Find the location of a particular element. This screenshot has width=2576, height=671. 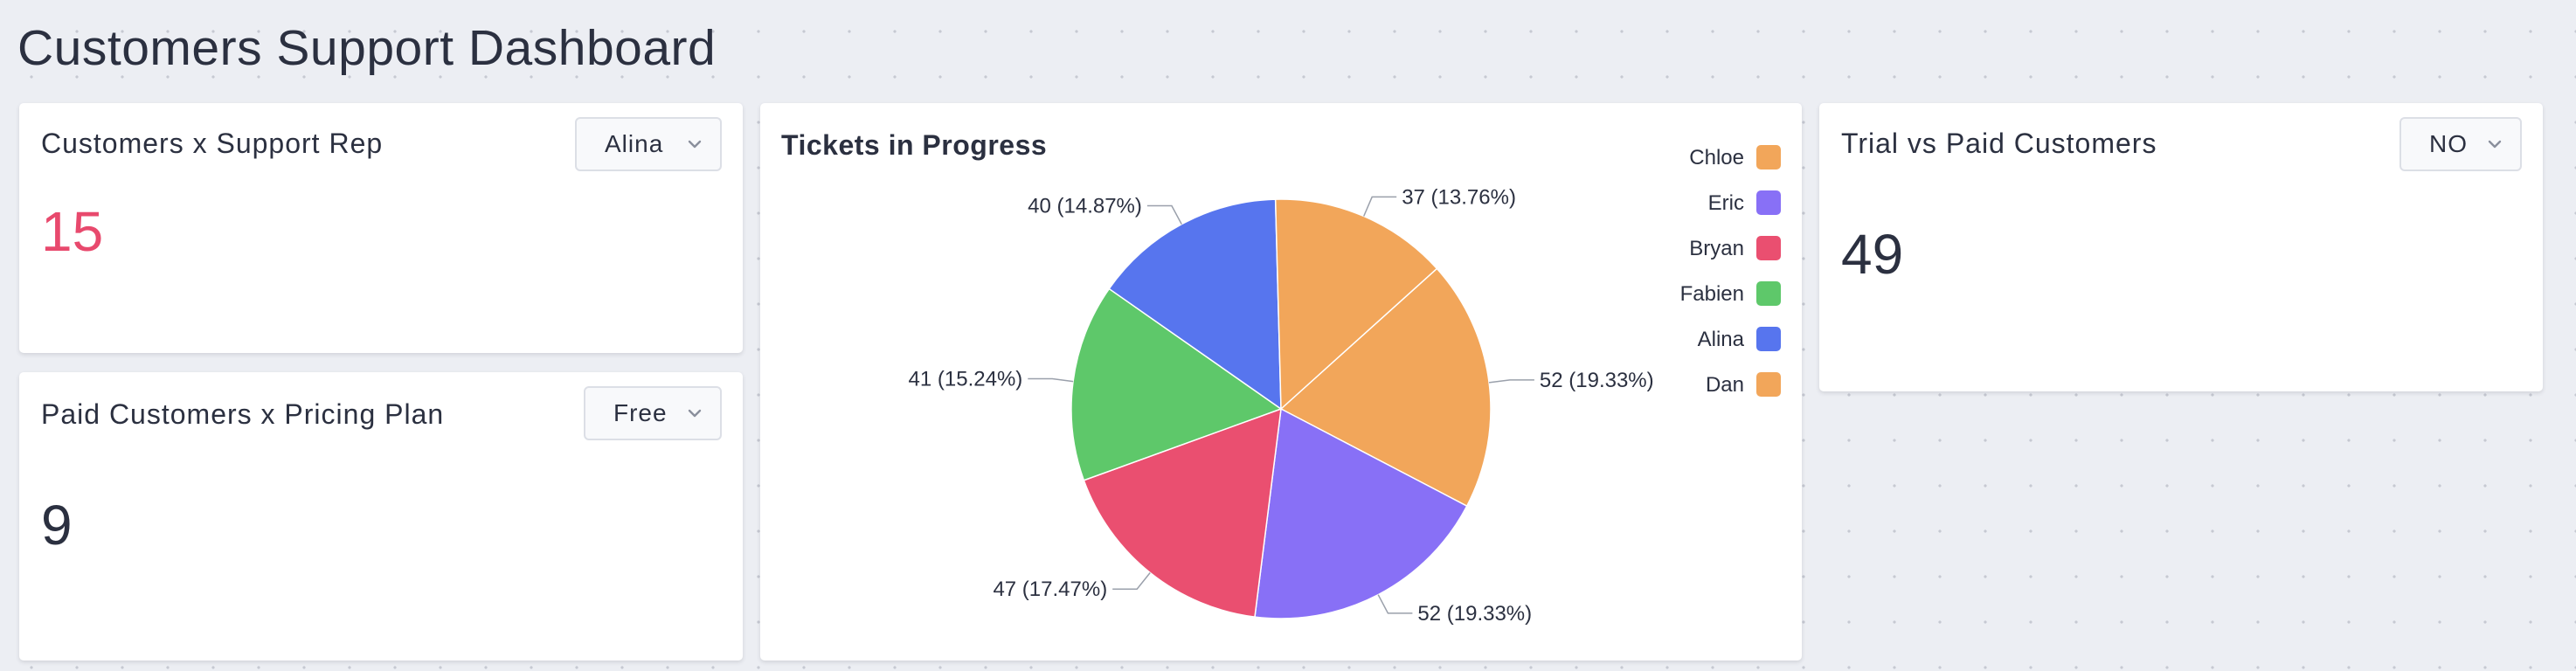

chart-title: Tickets in Progress is located at coordinates (914, 145).